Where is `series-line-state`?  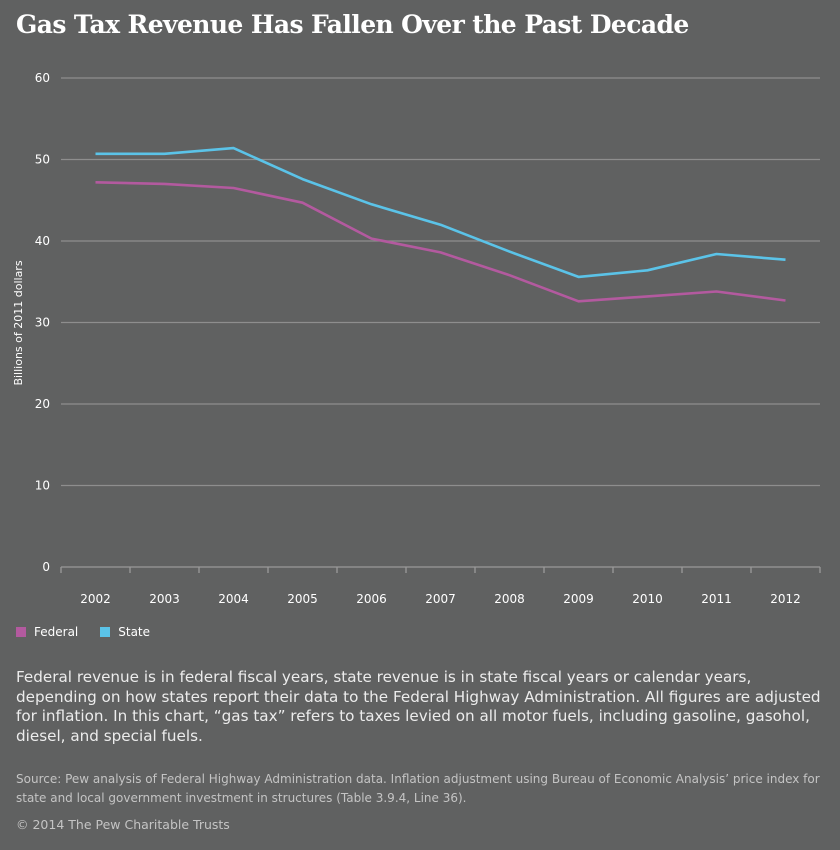 series-line-state is located at coordinates (440, 212).